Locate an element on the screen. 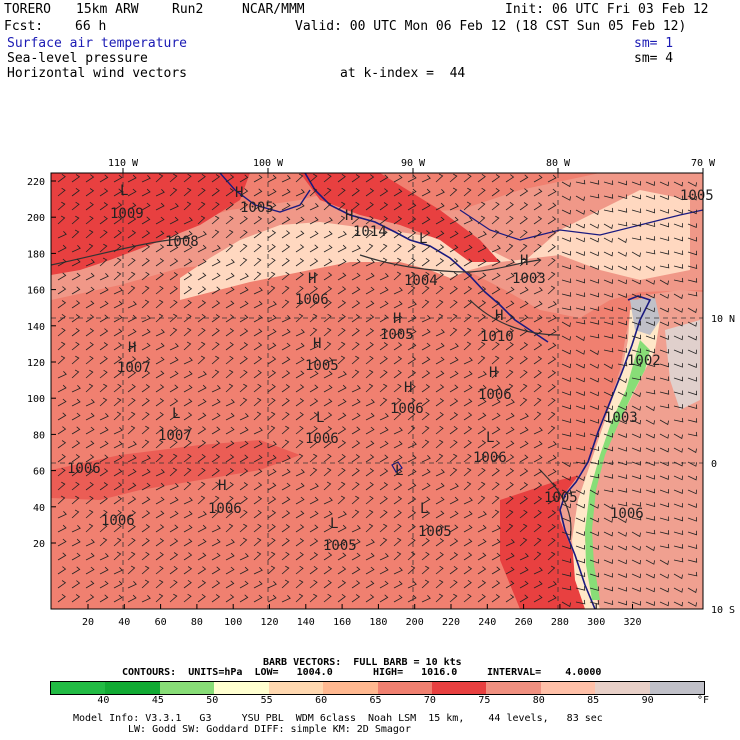  field-wind-vectors: Horizontal wind vectors is located at coordinates (97, 73).